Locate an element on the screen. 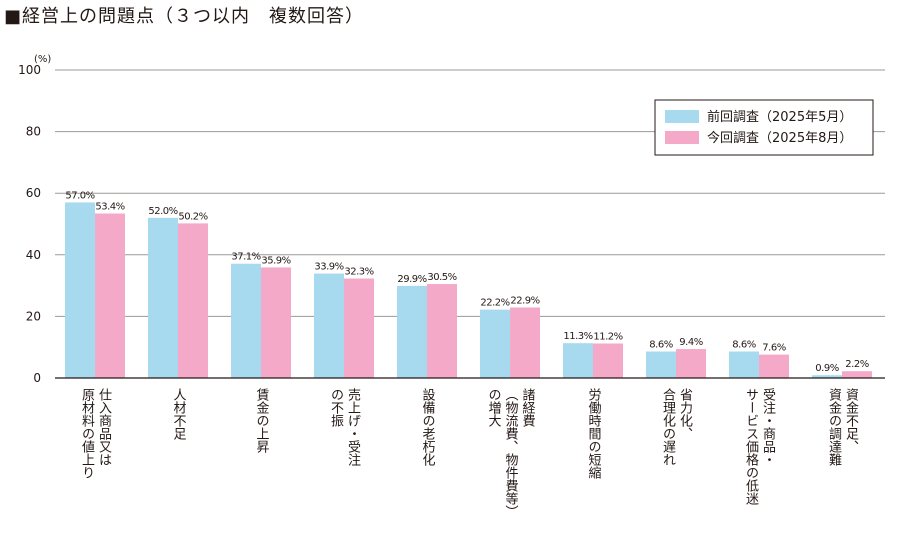  legend-label: 前回調査（2025年5月） is located at coordinates (779, 117).